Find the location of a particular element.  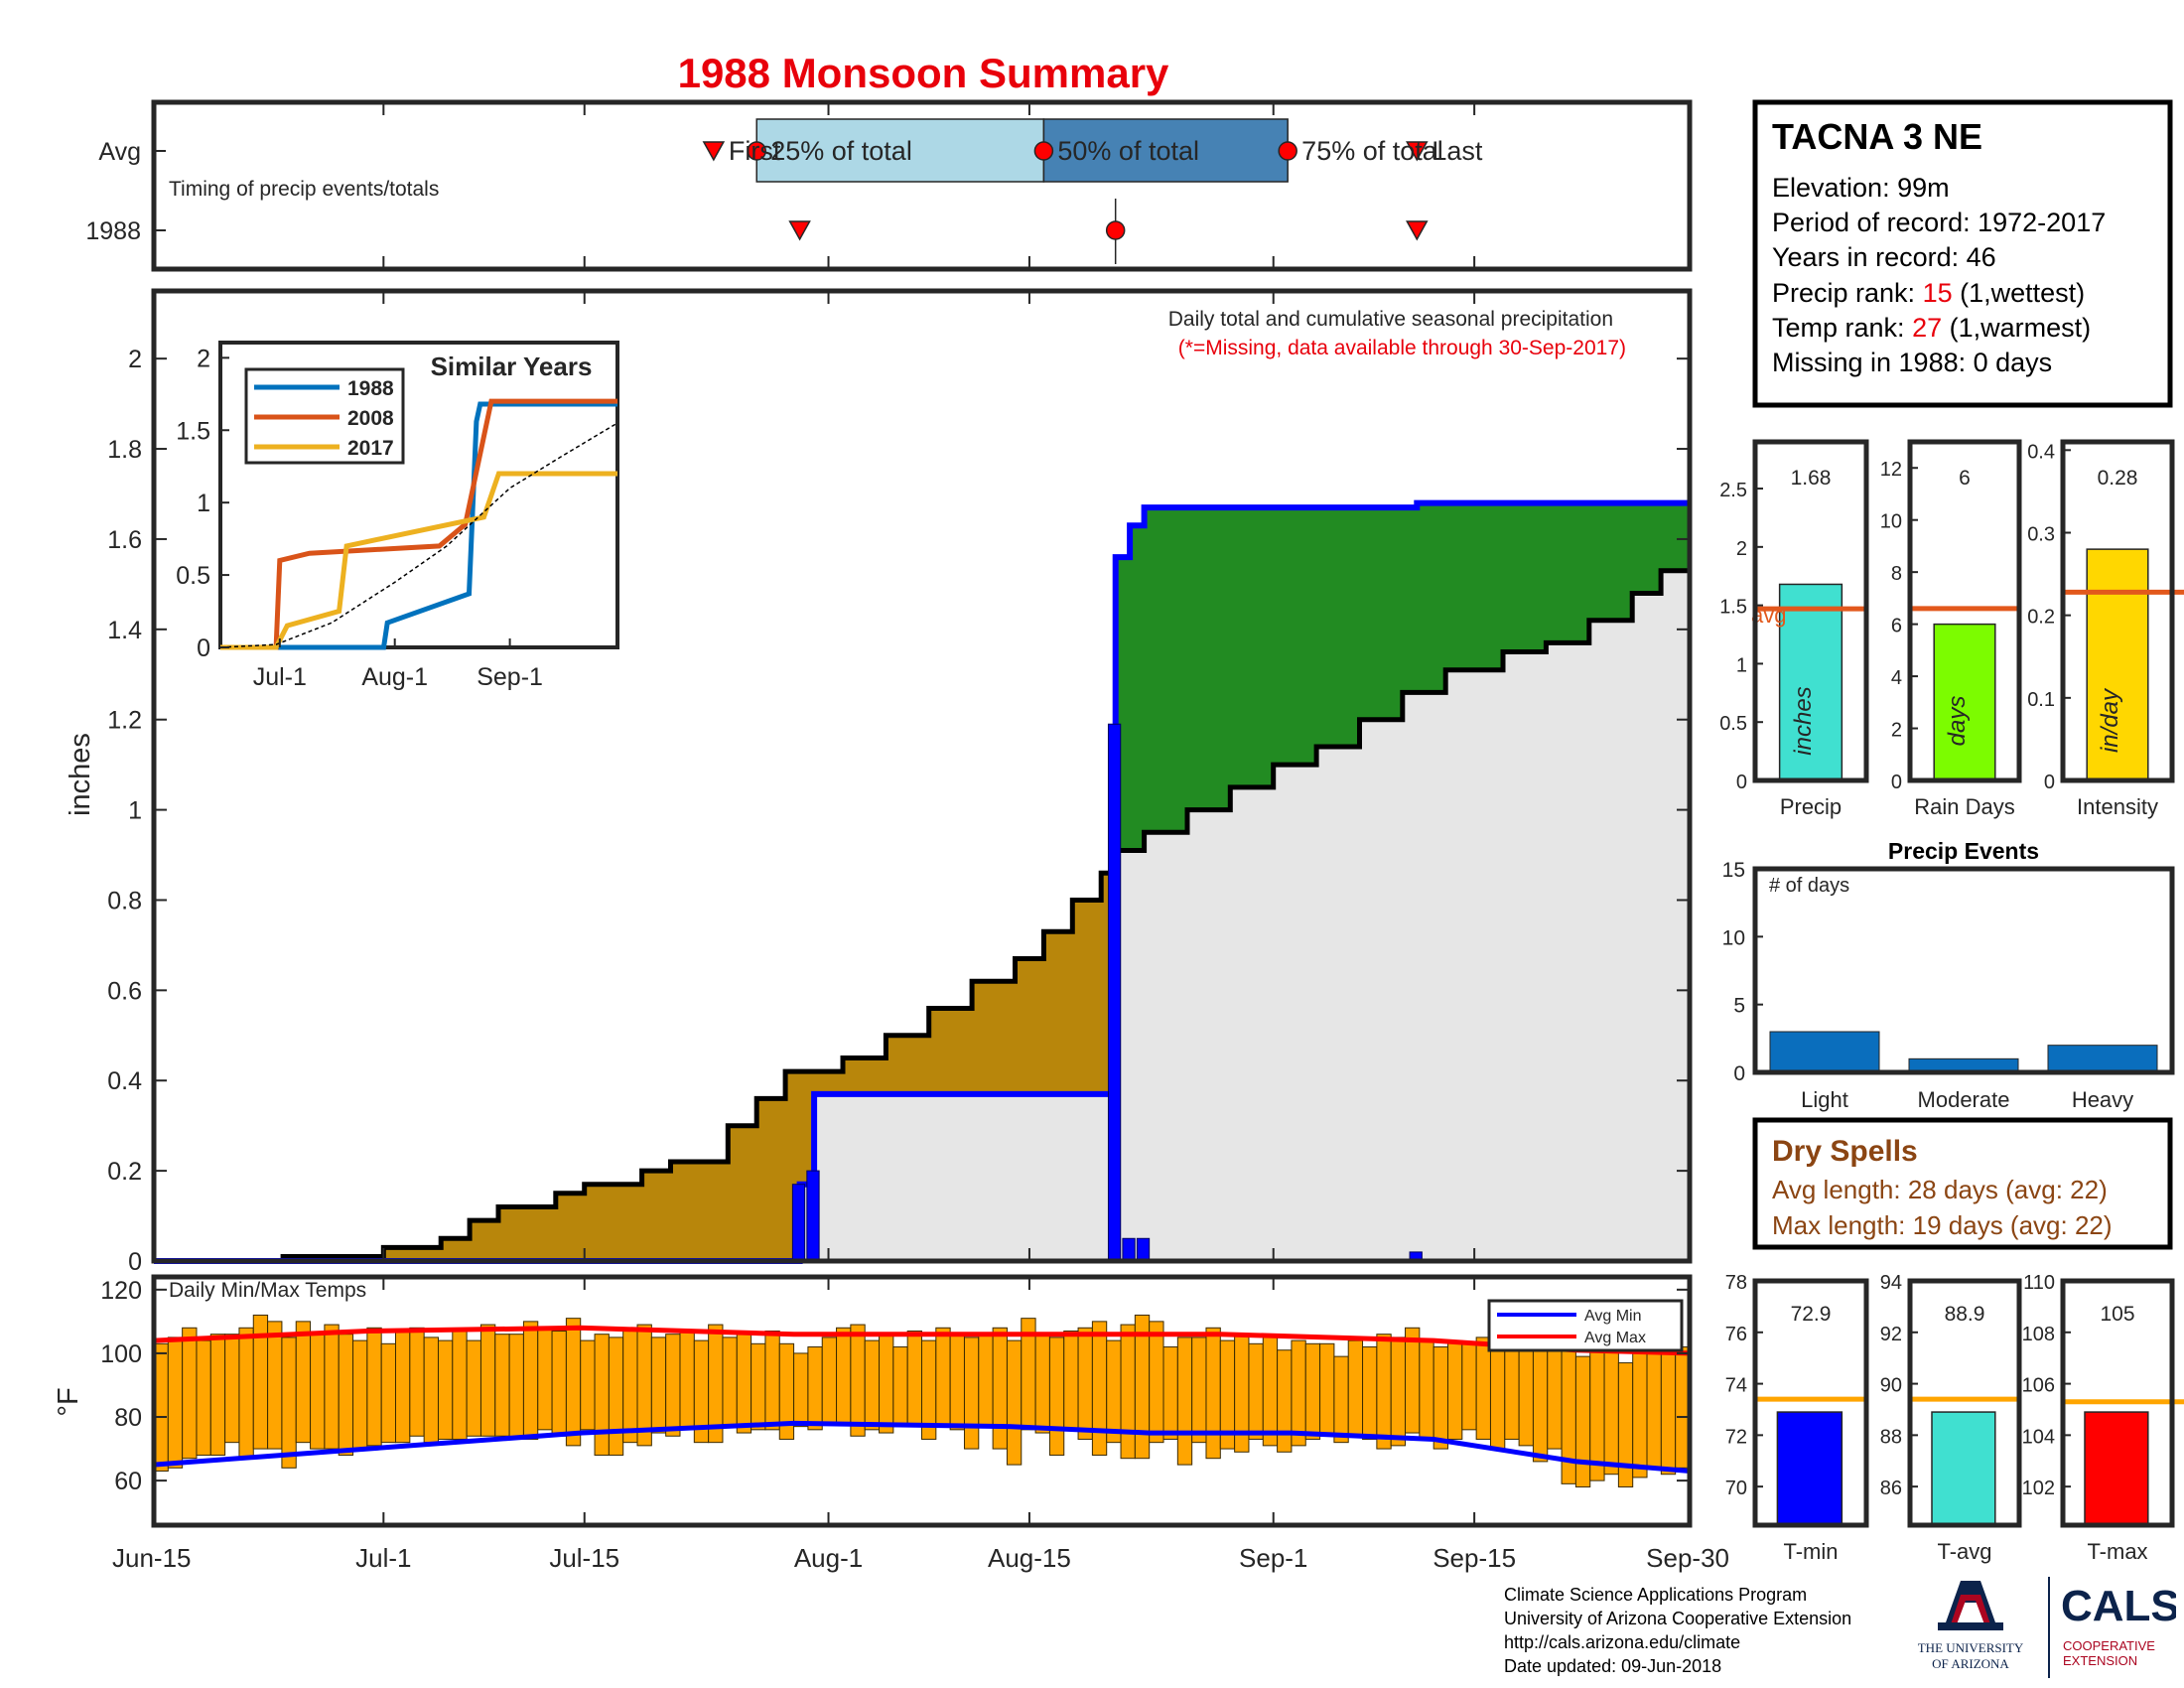

dry-spells-box is located at coordinates (1962, 1183).